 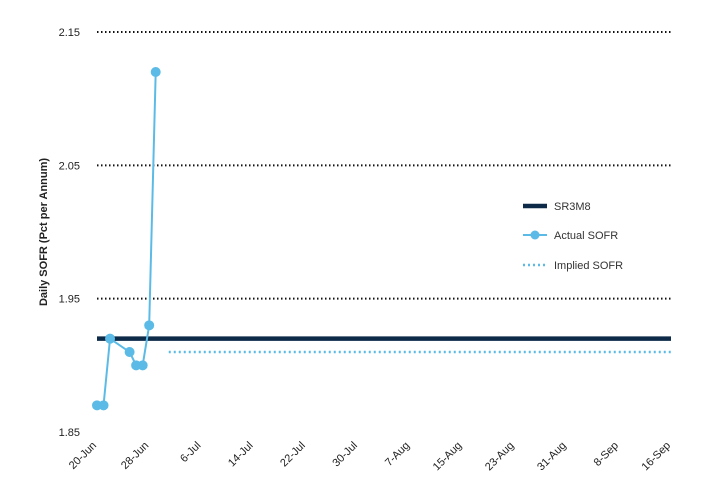 I want to click on x-tick-label: 16-Sep, so click(x=657, y=457).